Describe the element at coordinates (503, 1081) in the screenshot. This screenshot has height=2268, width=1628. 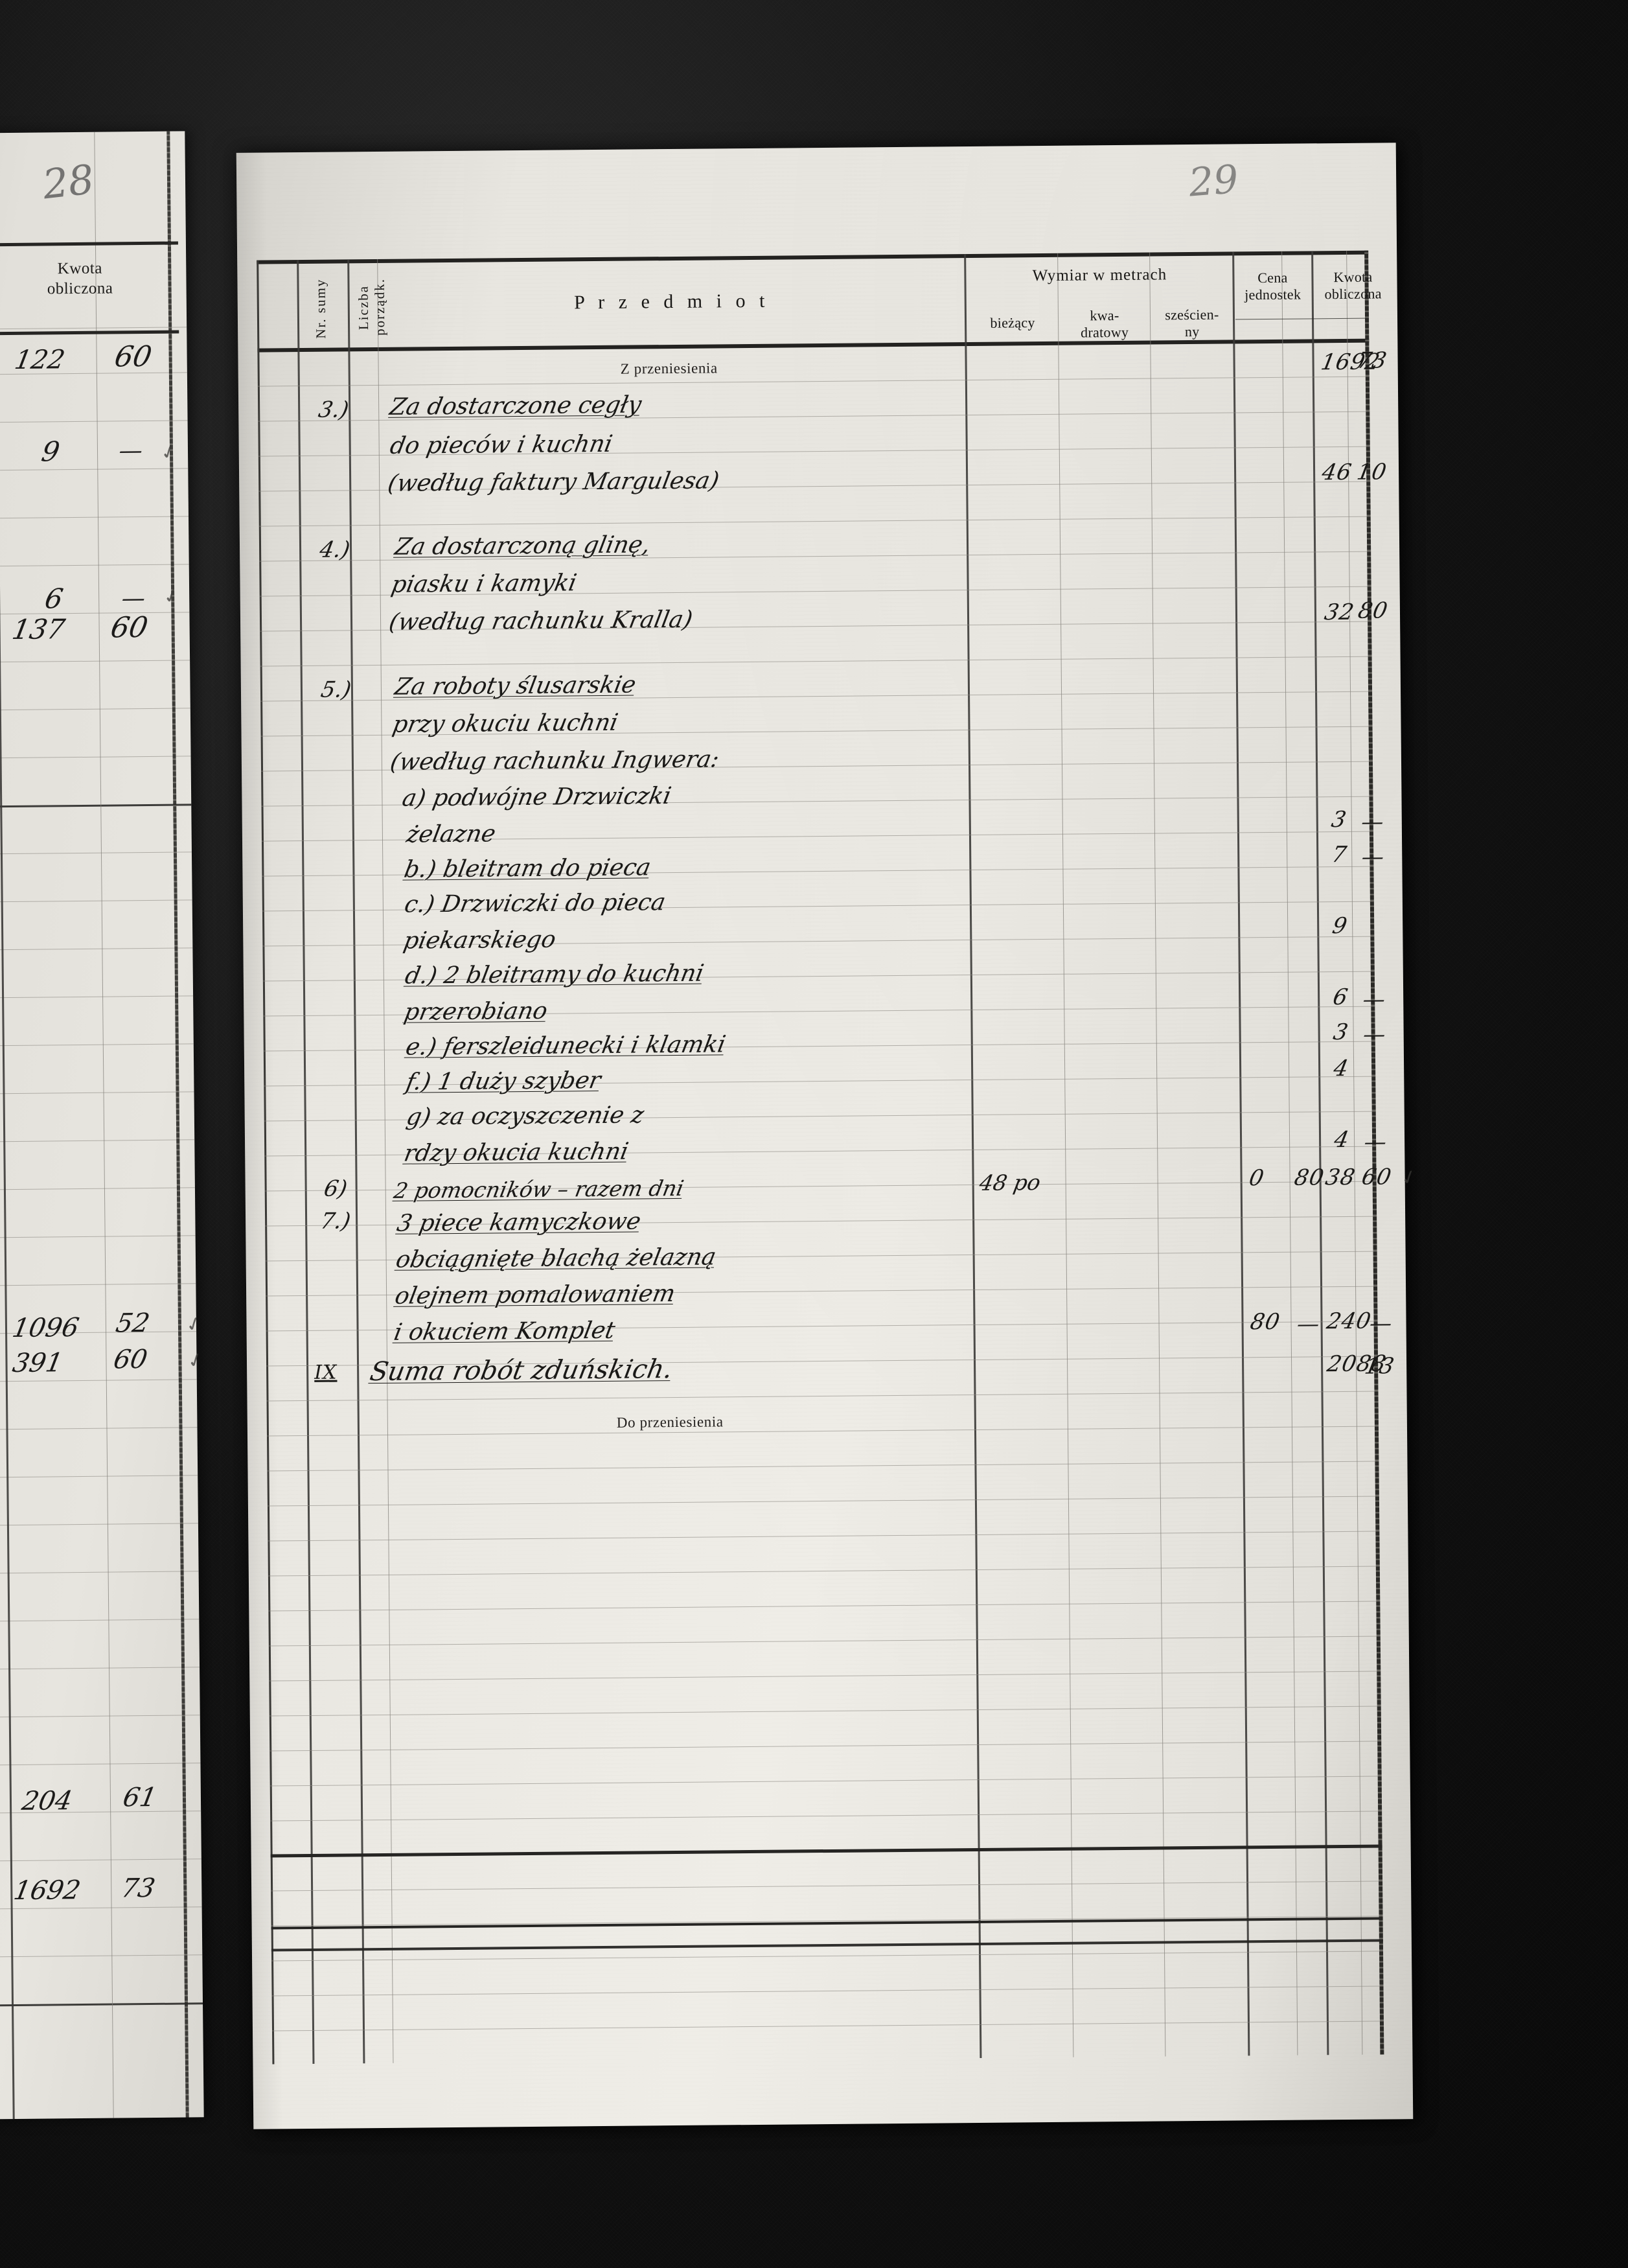
I see `row-description-line: f.) 1 duży szyber` at that location.